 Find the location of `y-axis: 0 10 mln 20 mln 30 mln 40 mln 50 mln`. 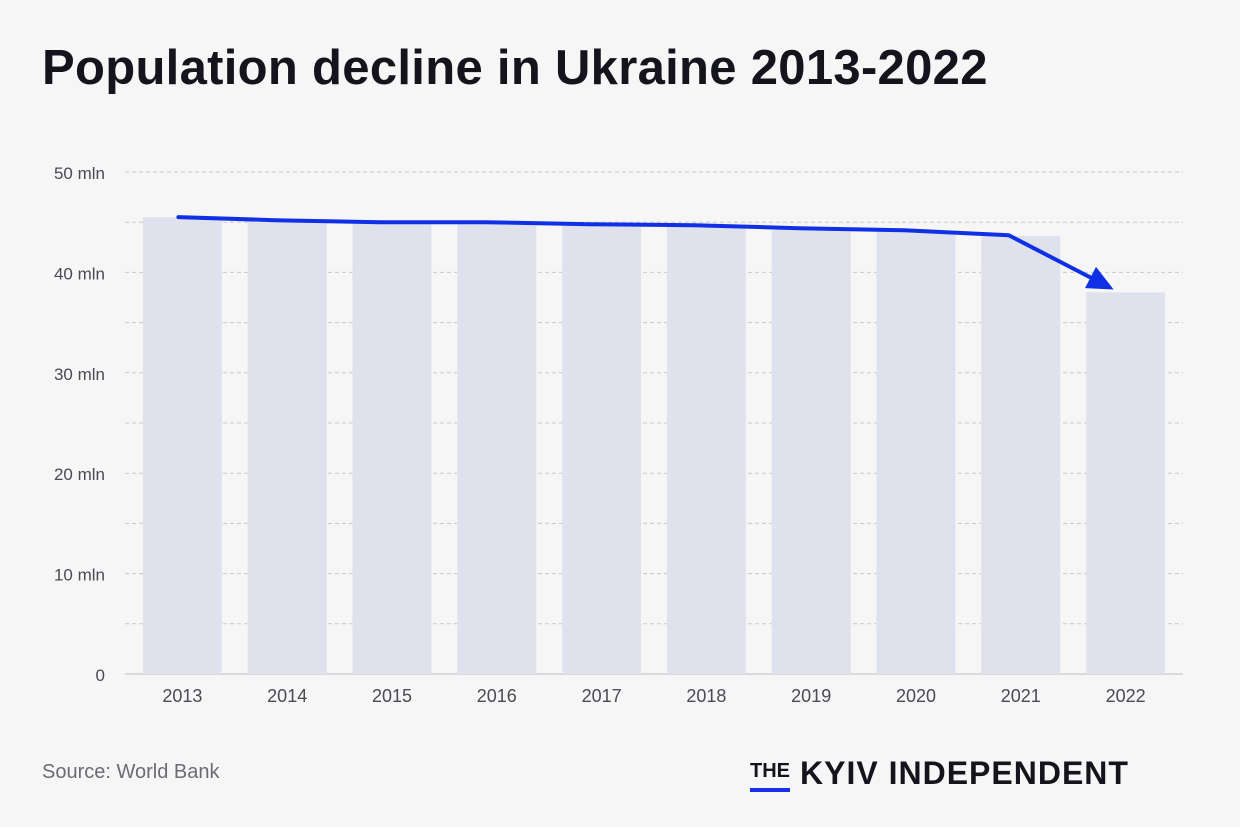

y-axis: 0 10 mln 20 mln 30 mln 40 mln 50 mln is located at coordinates (79, 424).